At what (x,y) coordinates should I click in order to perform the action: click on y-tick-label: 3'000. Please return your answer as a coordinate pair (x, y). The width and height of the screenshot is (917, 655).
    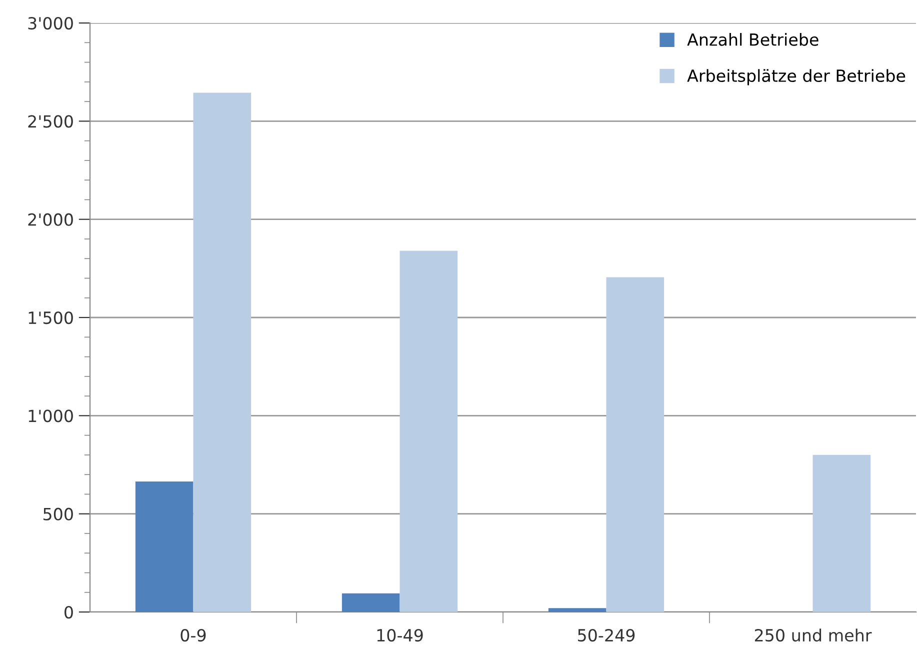
    Looking at the image, I should click on (50, 23).